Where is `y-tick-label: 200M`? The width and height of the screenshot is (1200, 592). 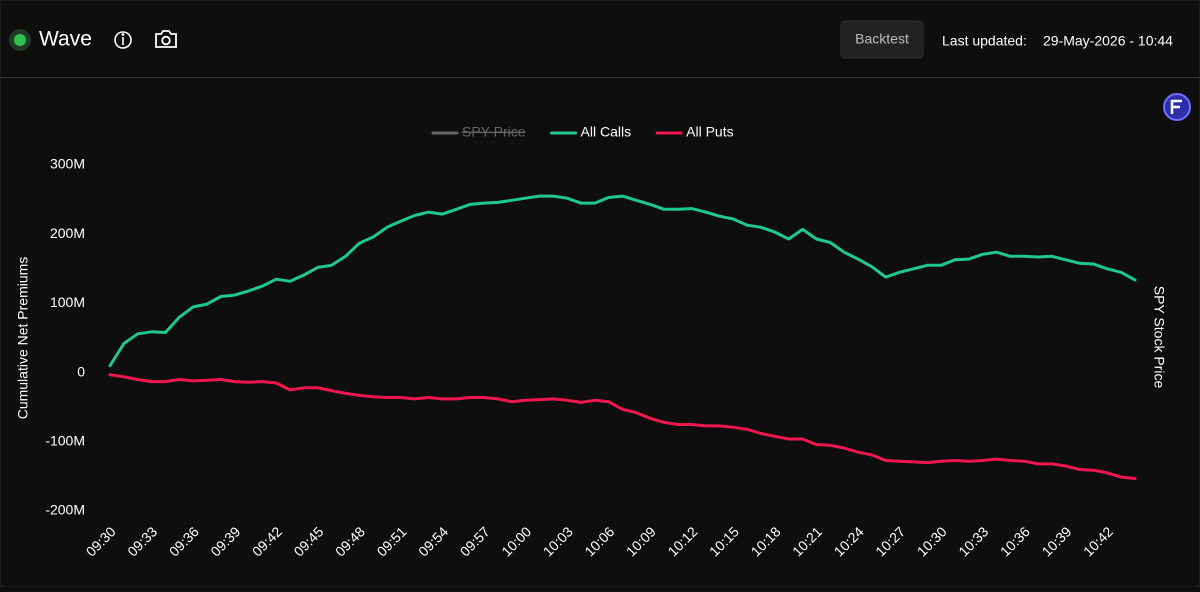
y-tick-label: 200M is located at coordinates (67, 233).